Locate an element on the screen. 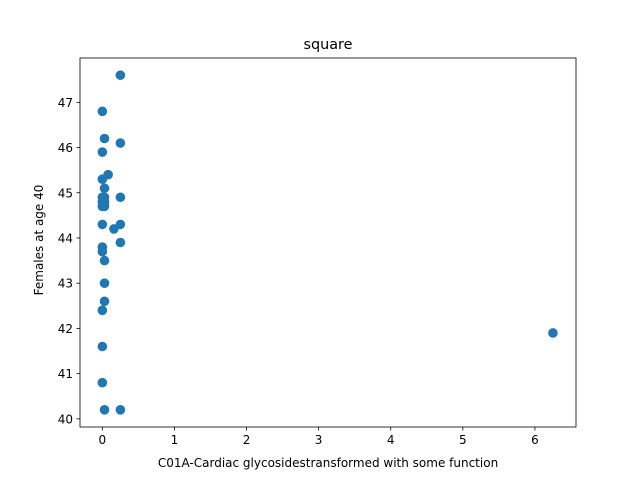 Image resolution: width=640 pixels, height=480 pixels. y-axis: 40 41 42 43 44 45 46 47 is located at coordinates (69, 261).